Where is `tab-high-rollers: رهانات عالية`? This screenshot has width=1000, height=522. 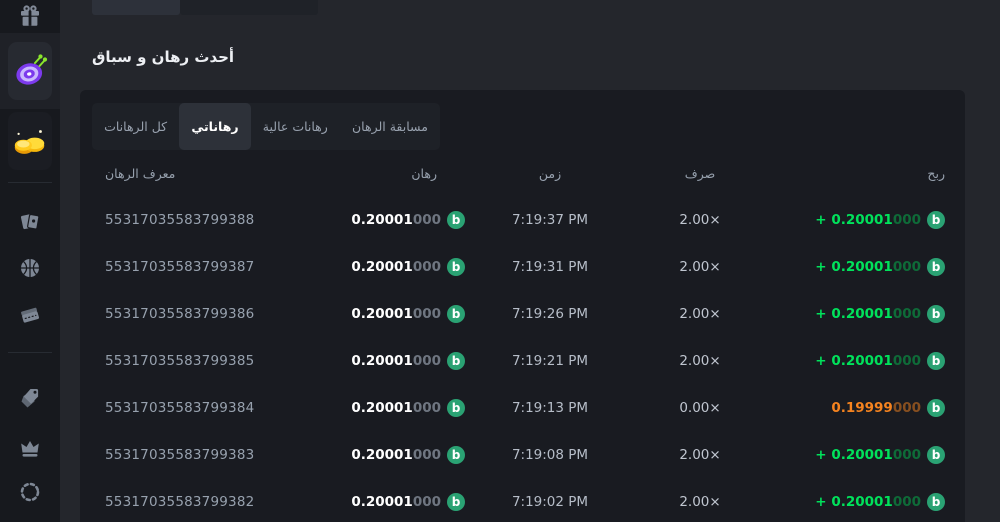
tab-high-rollers: رهانات عالية is located at coordinates (295, 126).